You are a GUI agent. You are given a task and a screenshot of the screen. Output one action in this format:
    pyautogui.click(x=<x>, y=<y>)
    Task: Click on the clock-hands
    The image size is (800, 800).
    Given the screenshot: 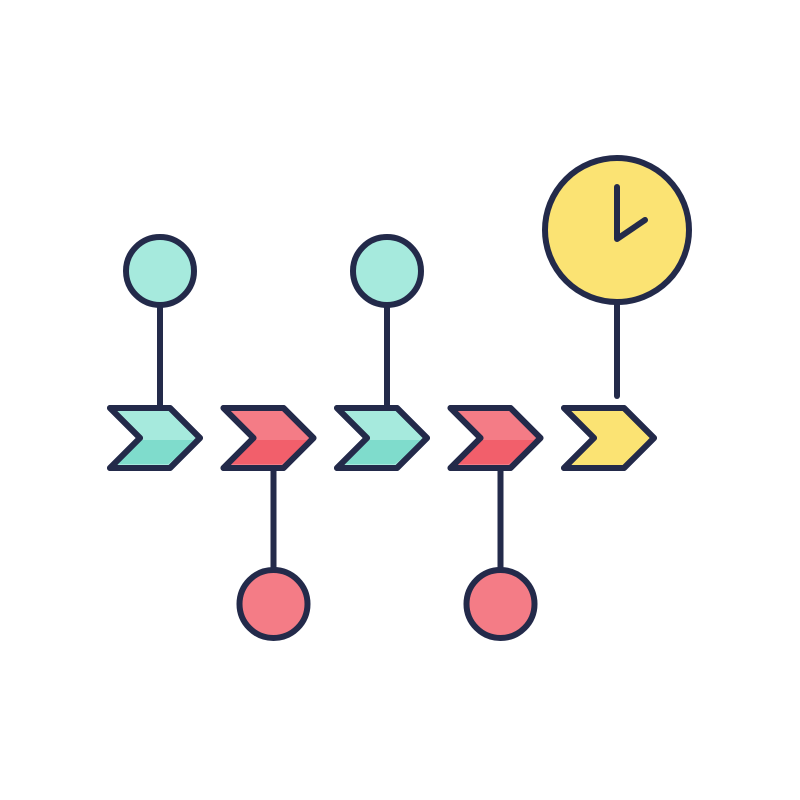 What is the action you would take?
    pyautogui.click(x=631, y=213)
    